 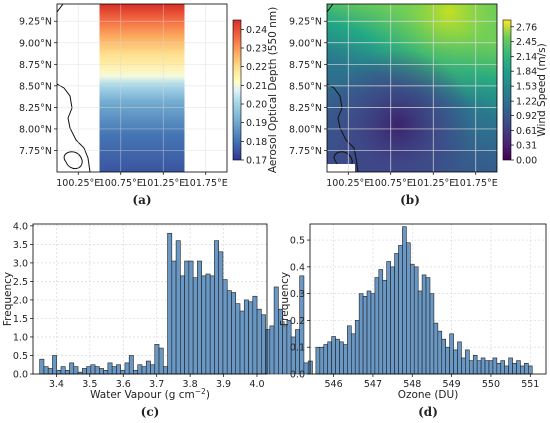 What do you see at coordinates (89, 384) in the screenshot?
I see `x-tick-label: 3.5` at bounding box center [89, 384].